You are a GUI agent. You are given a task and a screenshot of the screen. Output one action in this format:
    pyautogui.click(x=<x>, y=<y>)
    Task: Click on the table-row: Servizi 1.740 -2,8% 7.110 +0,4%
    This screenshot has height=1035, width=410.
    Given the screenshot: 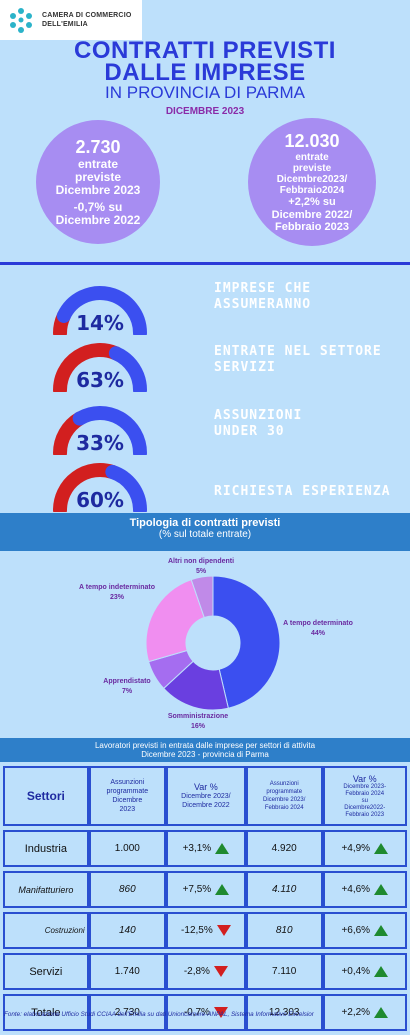 What is the action you would take?
    pyautogui.click(x=205, y=971)
    